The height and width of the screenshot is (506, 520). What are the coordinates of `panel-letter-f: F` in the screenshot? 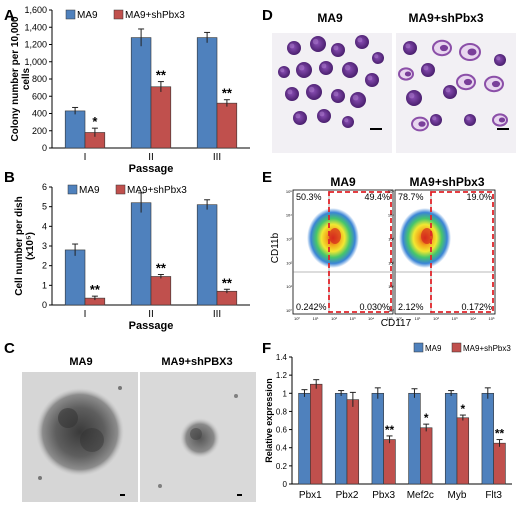 It's located at (266, 348).